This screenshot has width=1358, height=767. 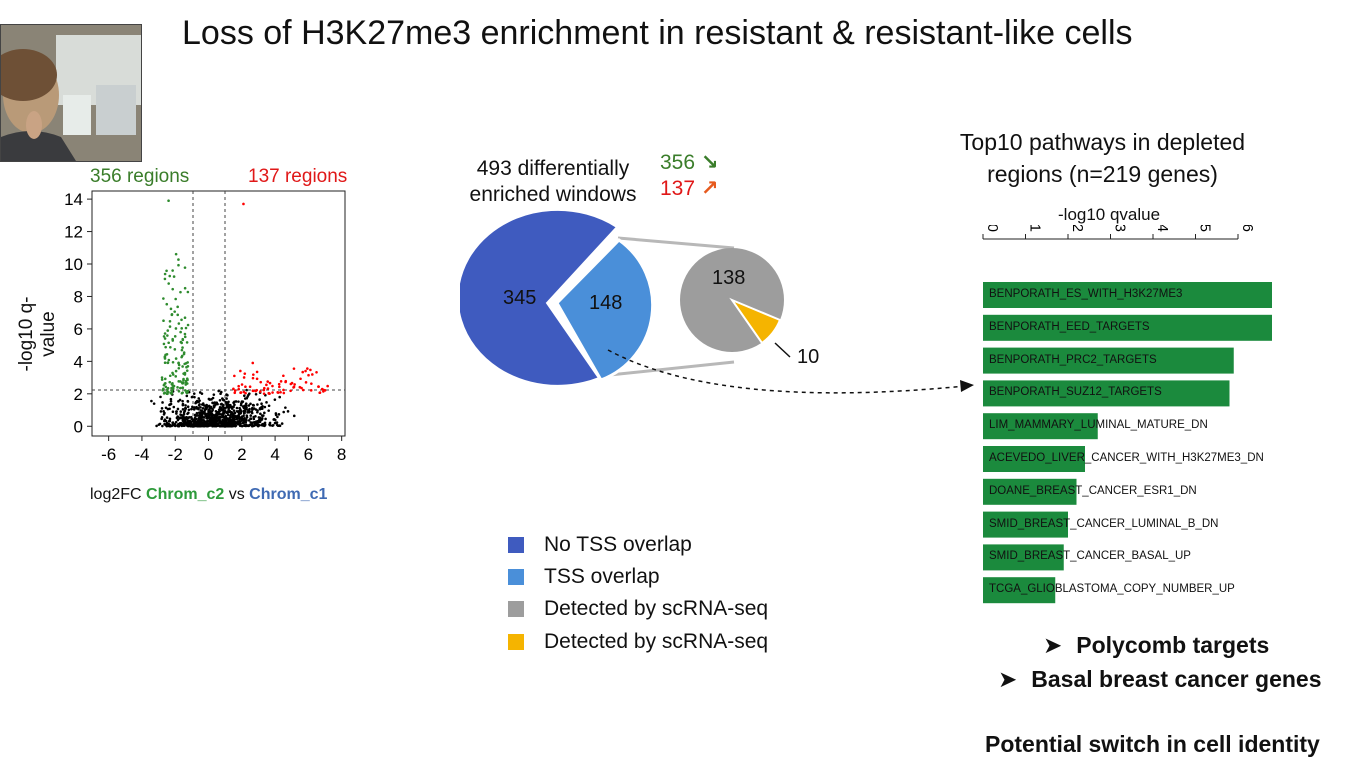 What do you see at coordinates (73, 264) in the screenshot?
I see `y-tick-label: 10` at bounding box center [73, 264].